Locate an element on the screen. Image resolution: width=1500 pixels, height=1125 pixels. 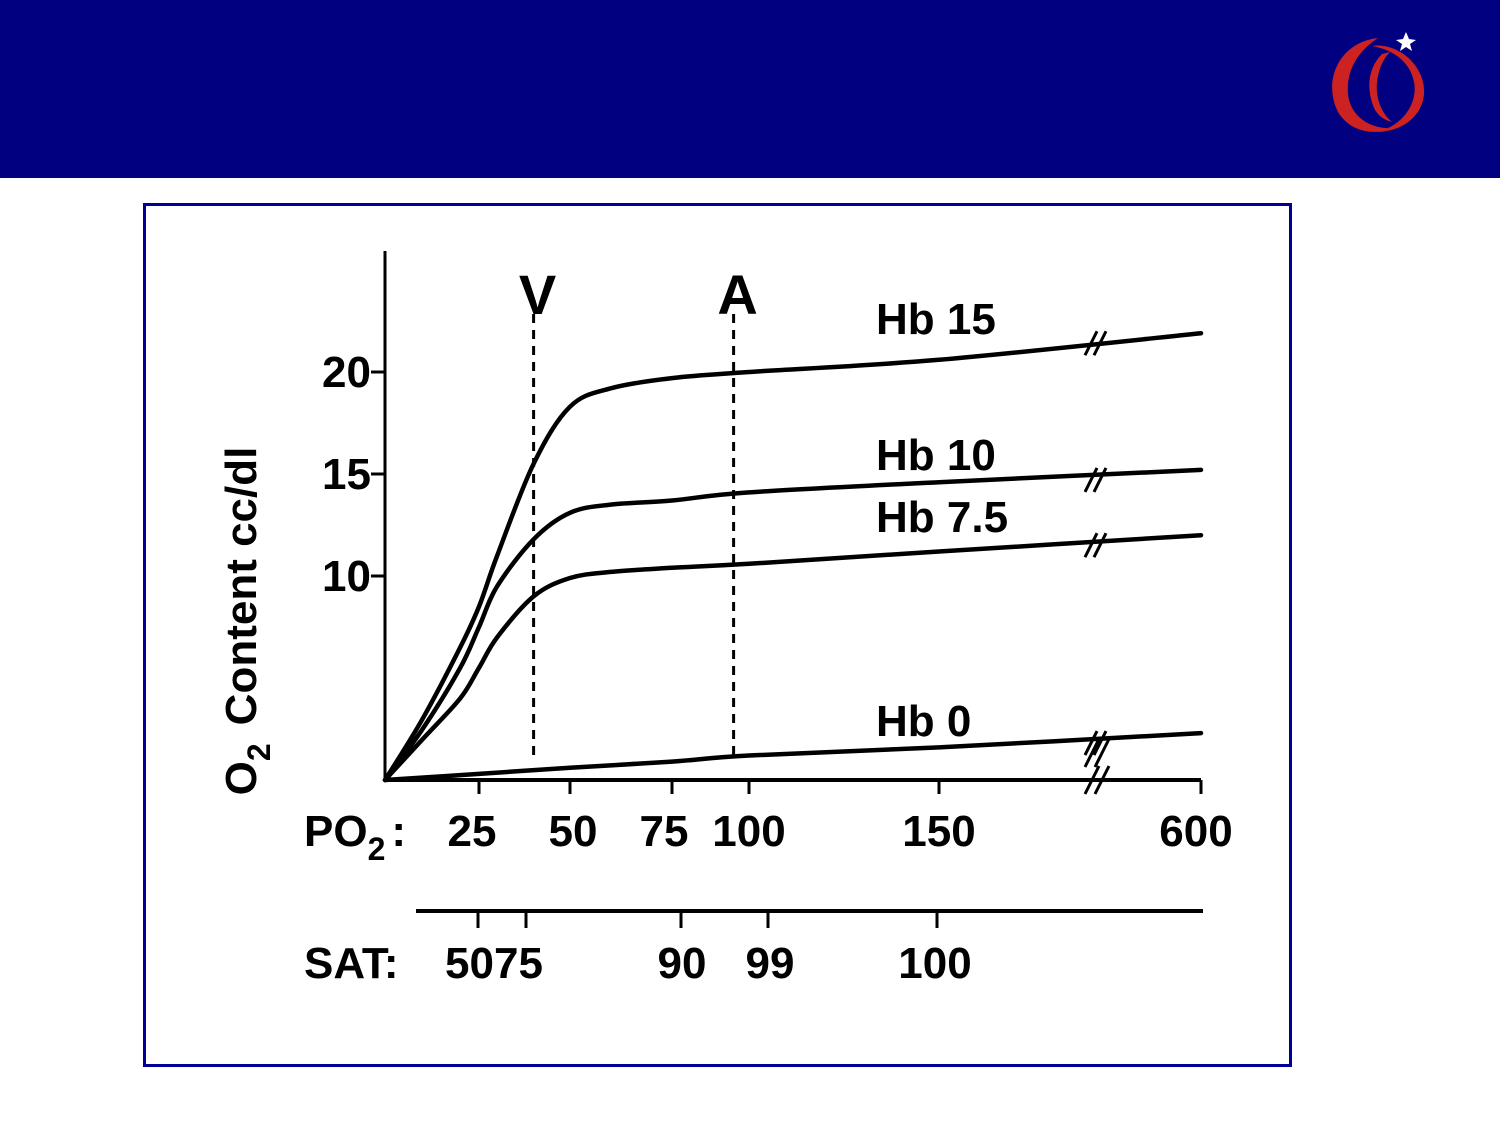
x-tick-label: 100 is located at coordinates (748, 831).